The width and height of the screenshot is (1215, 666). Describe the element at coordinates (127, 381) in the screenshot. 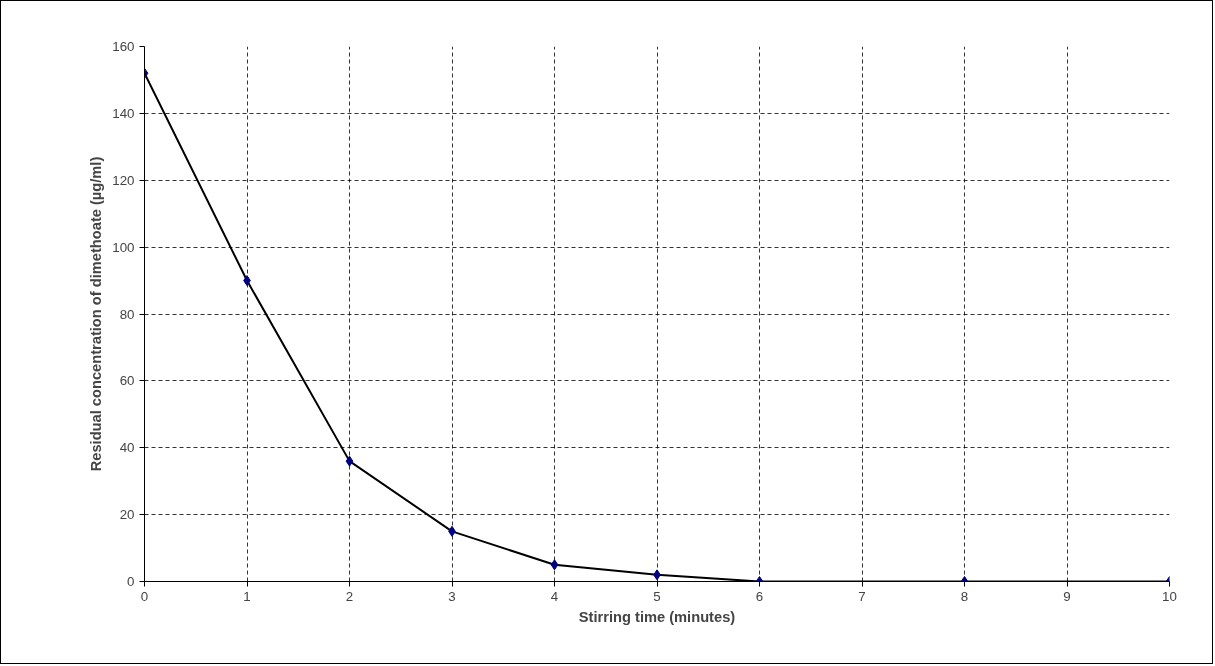

I see `y-tick-label: 60` at that location.